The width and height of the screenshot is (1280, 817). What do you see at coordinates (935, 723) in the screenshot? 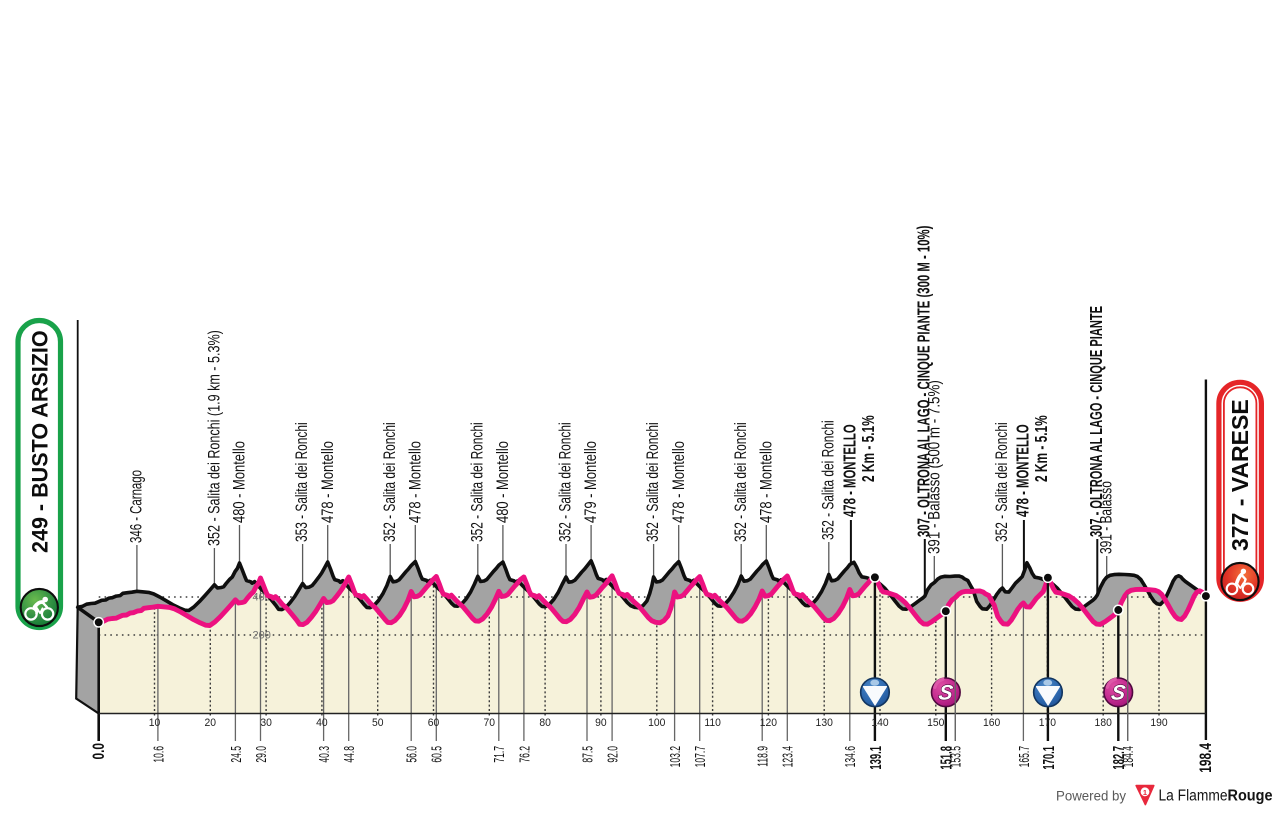
I see `svg-text: 150` at bounding box center [935, 723].